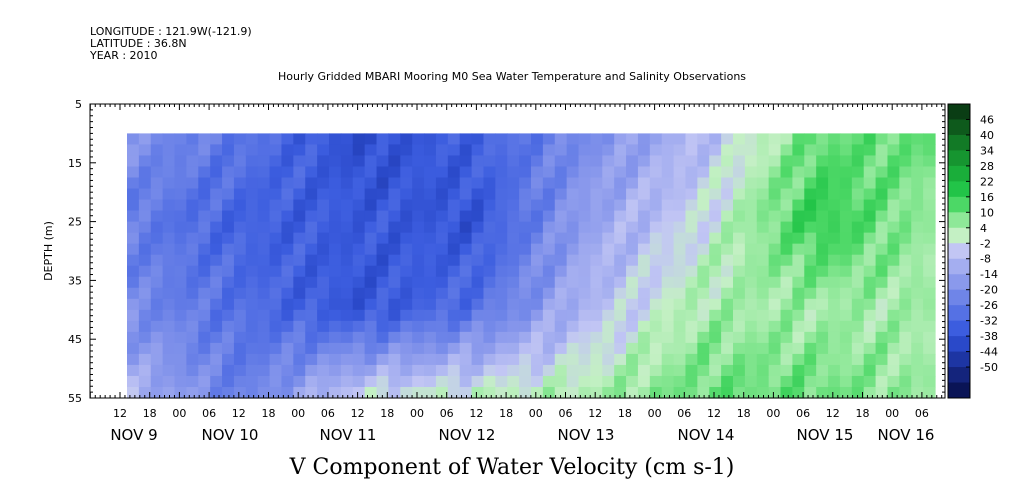 This screenshot has height=504, width=1009. I want to click on x-tick-label: 18, so click(506, 413).